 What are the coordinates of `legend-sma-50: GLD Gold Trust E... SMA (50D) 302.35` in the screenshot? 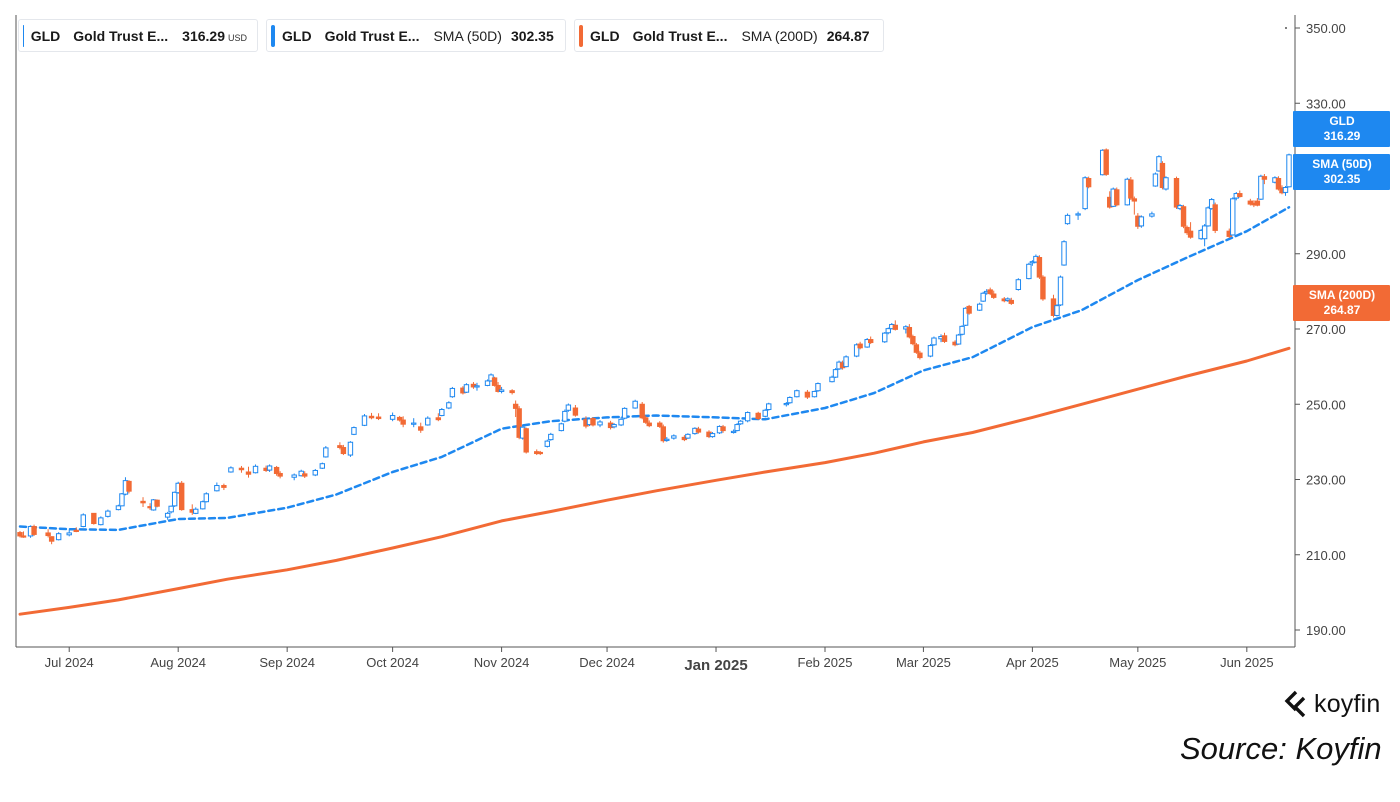 It's located at (416, 35).